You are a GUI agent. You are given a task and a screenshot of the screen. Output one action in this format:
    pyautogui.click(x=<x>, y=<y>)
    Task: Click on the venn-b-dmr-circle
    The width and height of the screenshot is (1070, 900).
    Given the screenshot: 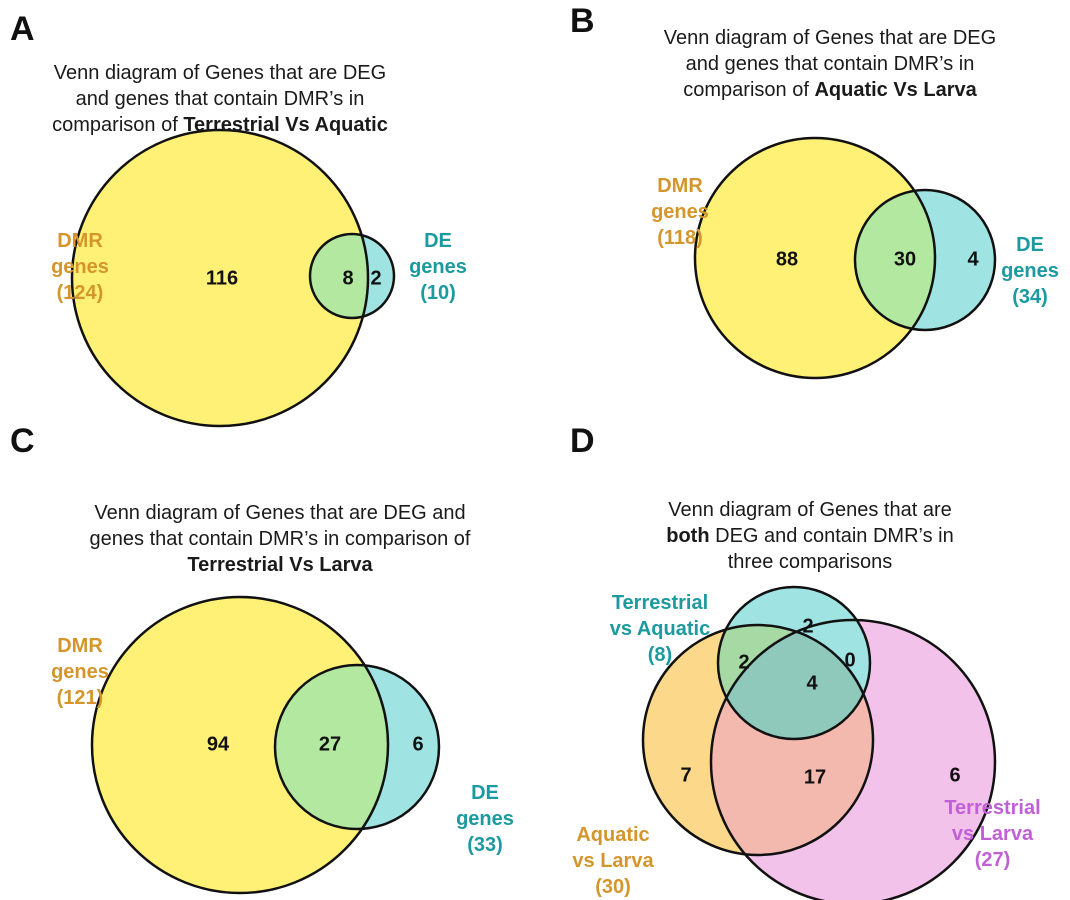 What is the action you would take?
    pyautogui.click(x=815, y=258)
    